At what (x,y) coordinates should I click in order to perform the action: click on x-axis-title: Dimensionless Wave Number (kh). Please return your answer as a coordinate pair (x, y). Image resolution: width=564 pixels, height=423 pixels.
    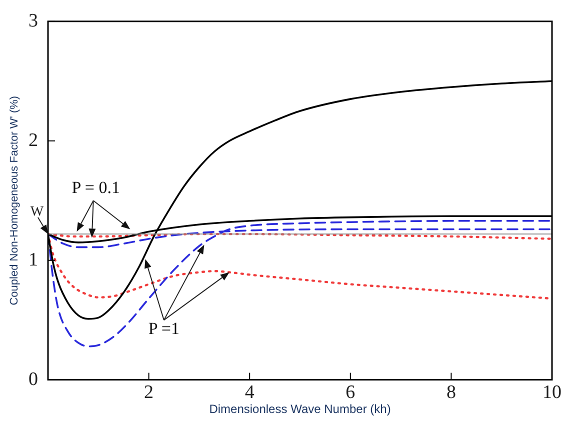
    Looking at the image, I should click on (300, 409).